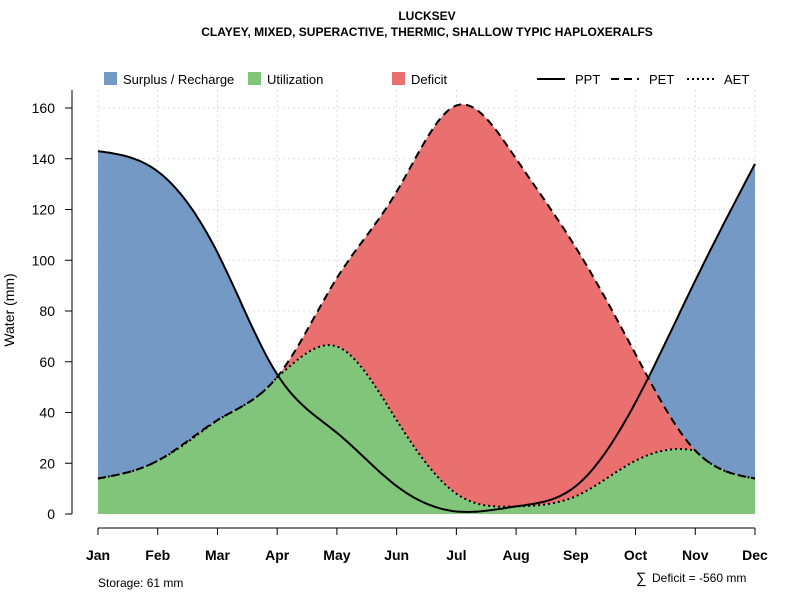 This screenshot has height=600, width=800. I want to click on legend-swatch-deficit, so click(398, 78).